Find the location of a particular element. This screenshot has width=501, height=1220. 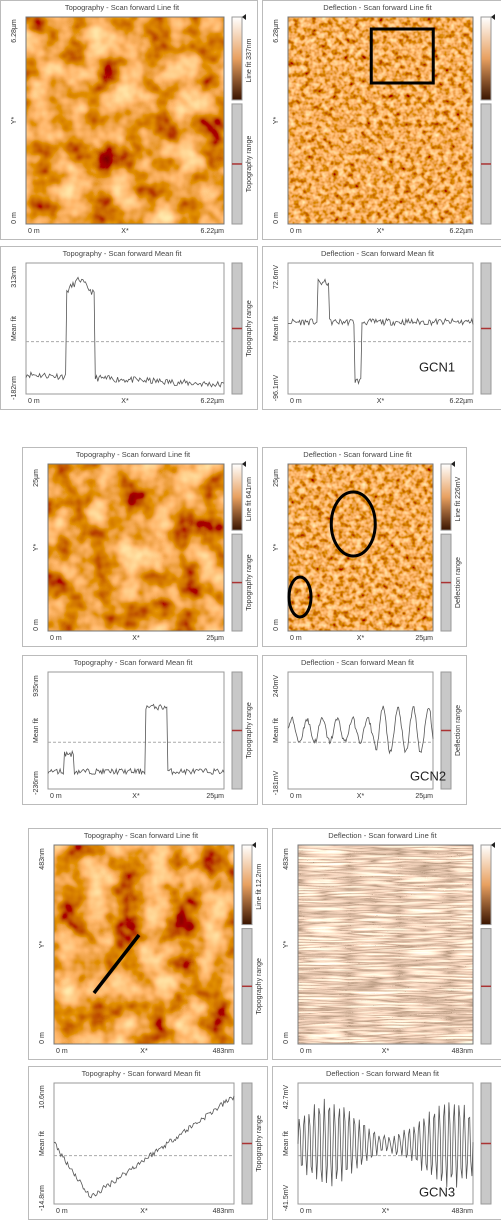

highlight-box is located at coordinates (402, 56).